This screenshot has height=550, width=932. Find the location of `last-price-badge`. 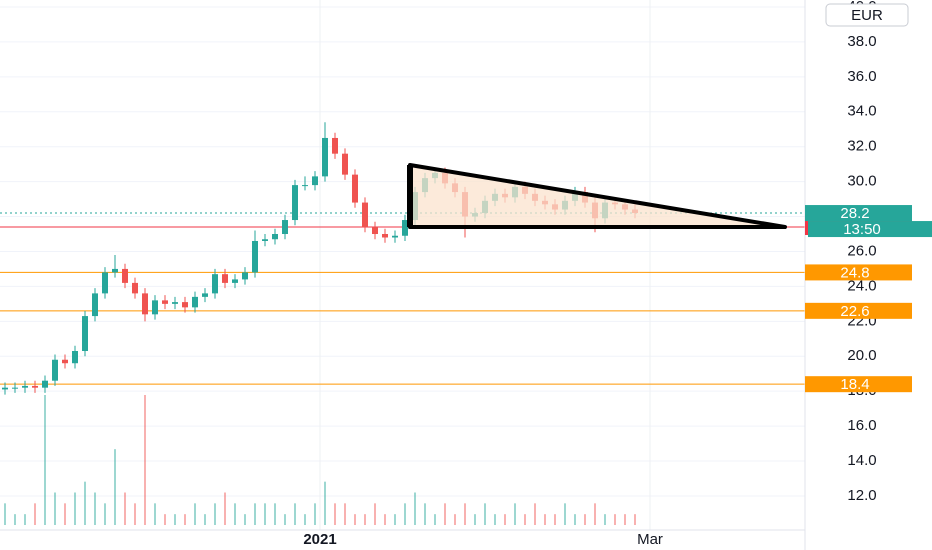

last-price-badge is located at coordinates (858, 213).